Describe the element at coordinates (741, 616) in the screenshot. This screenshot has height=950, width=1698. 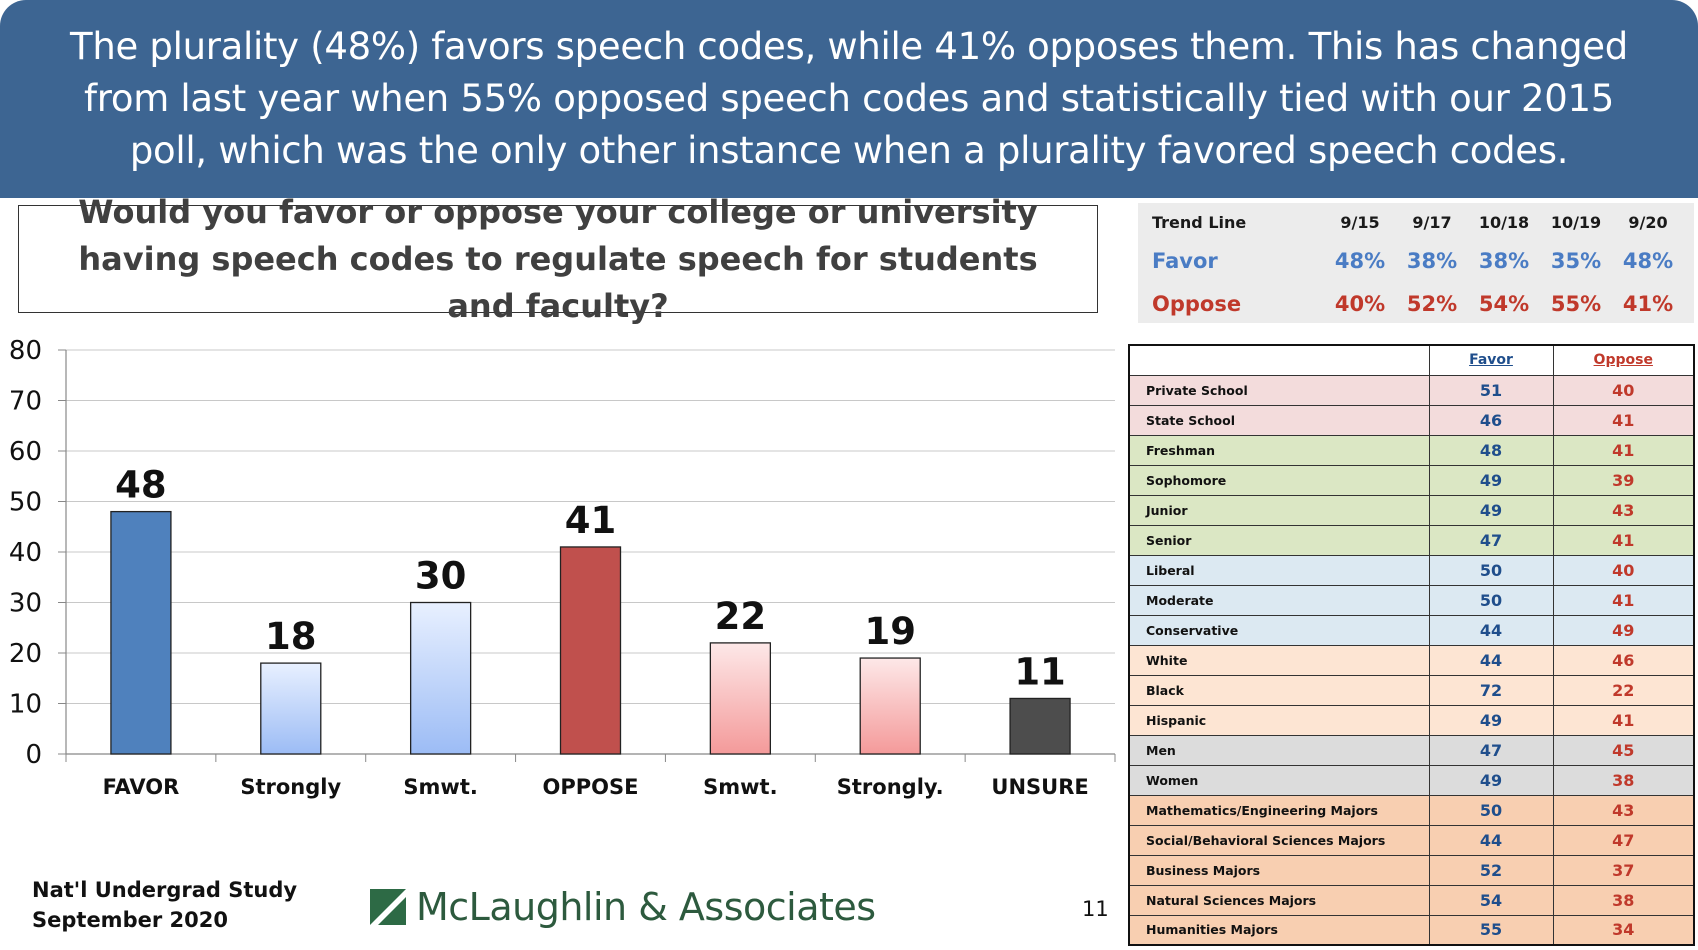
I see `data-label: 22` at that location.